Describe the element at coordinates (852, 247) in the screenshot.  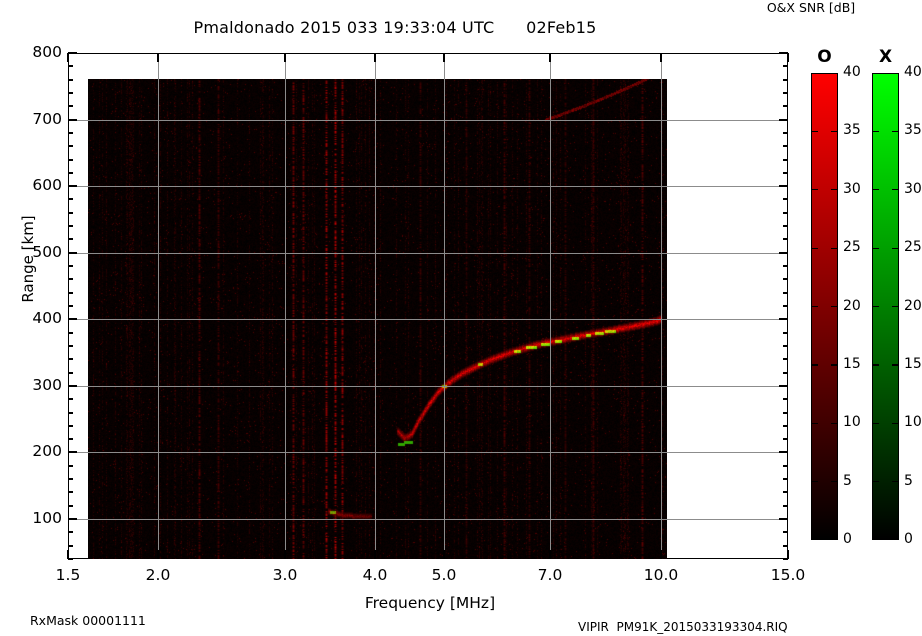
I see `colorbar-tick-label: 25` at that location.